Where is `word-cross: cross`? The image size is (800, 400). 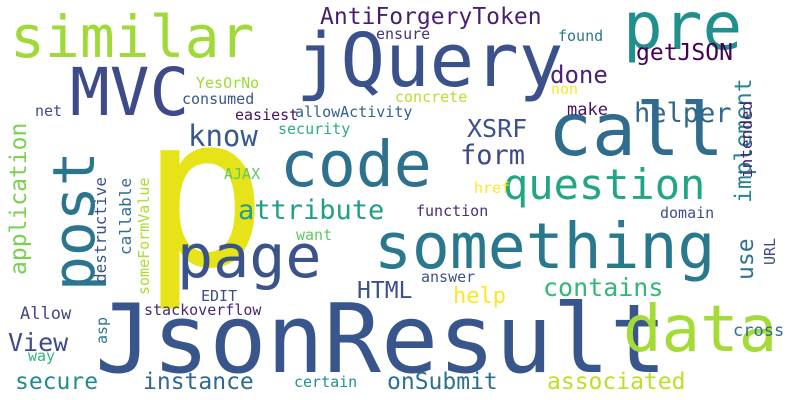
word-cross: cross is located at coordinates (759, 331).